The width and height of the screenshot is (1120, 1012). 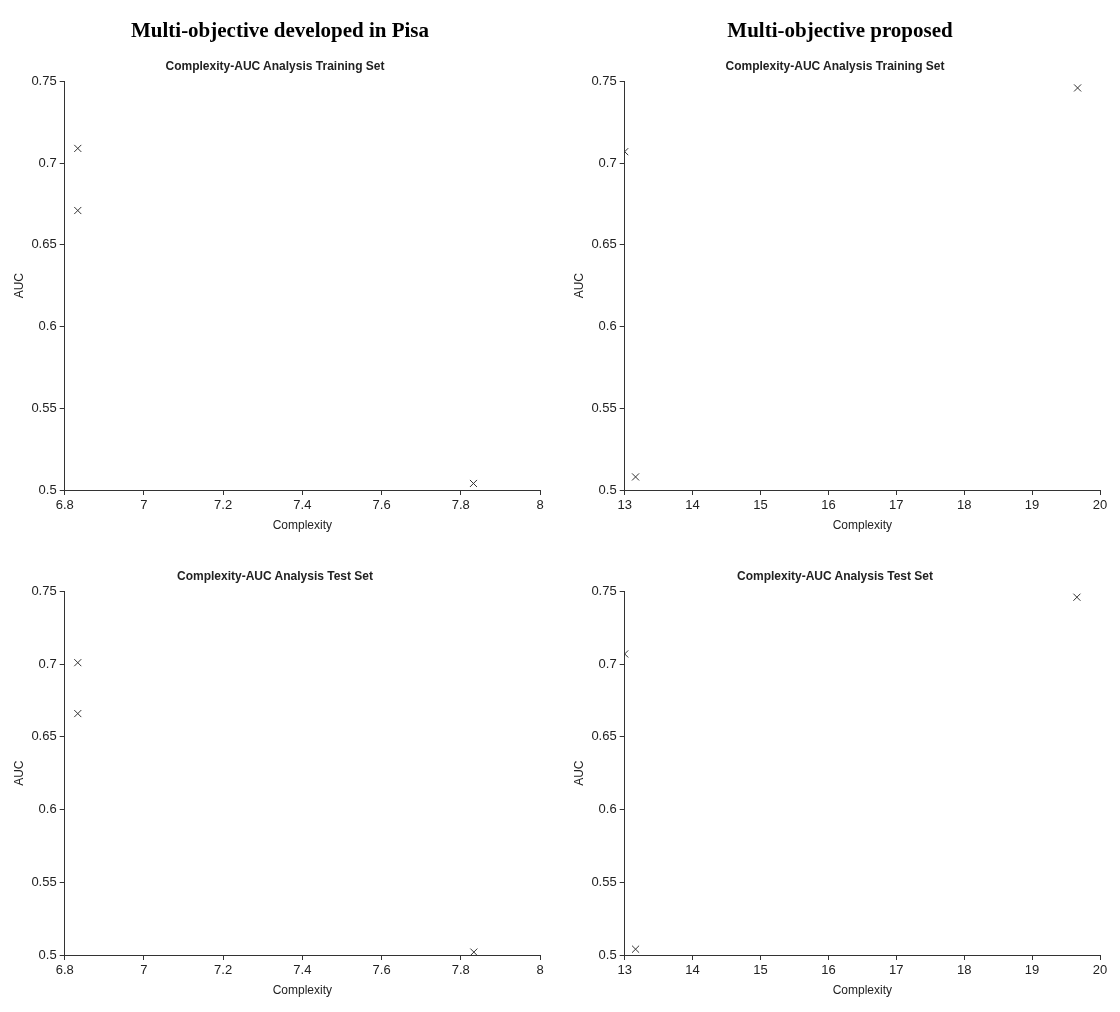 I want to click on text: Multi-objective proposed, so click(x=840, y=30).